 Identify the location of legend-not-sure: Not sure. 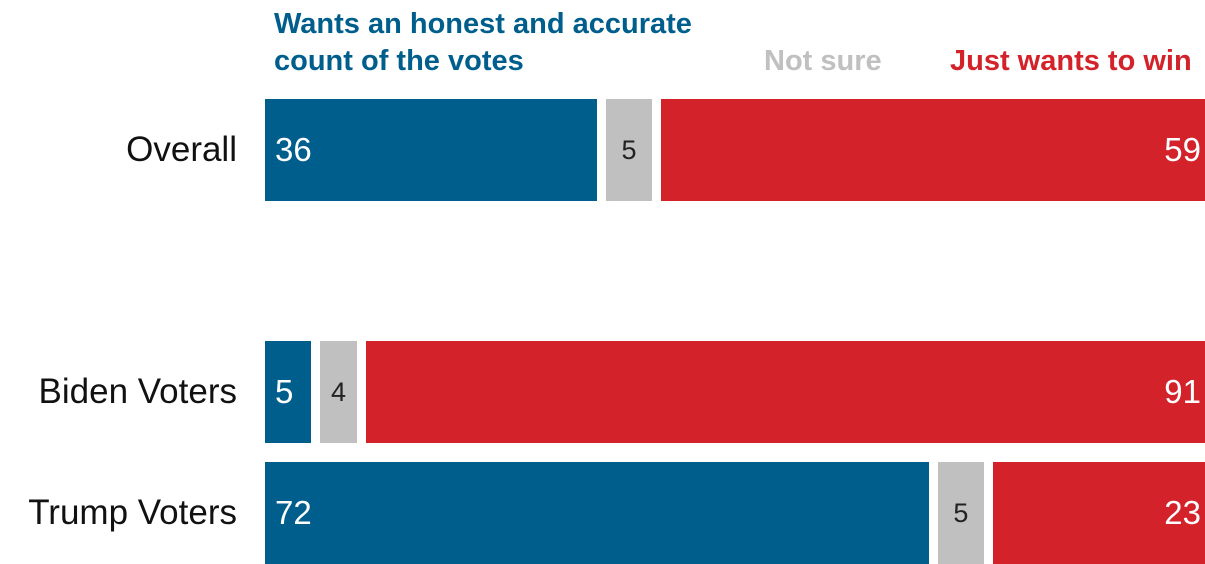
(823, 61).